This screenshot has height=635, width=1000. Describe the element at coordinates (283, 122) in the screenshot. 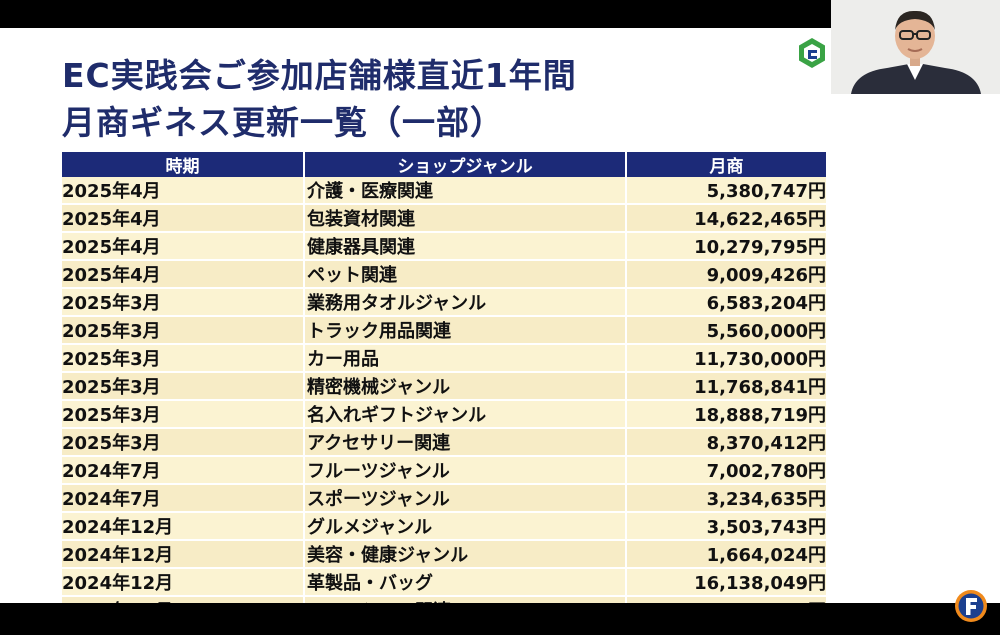

I see `slide-title-line-2: 月商ギネス更新一覧（一部）` at that location.